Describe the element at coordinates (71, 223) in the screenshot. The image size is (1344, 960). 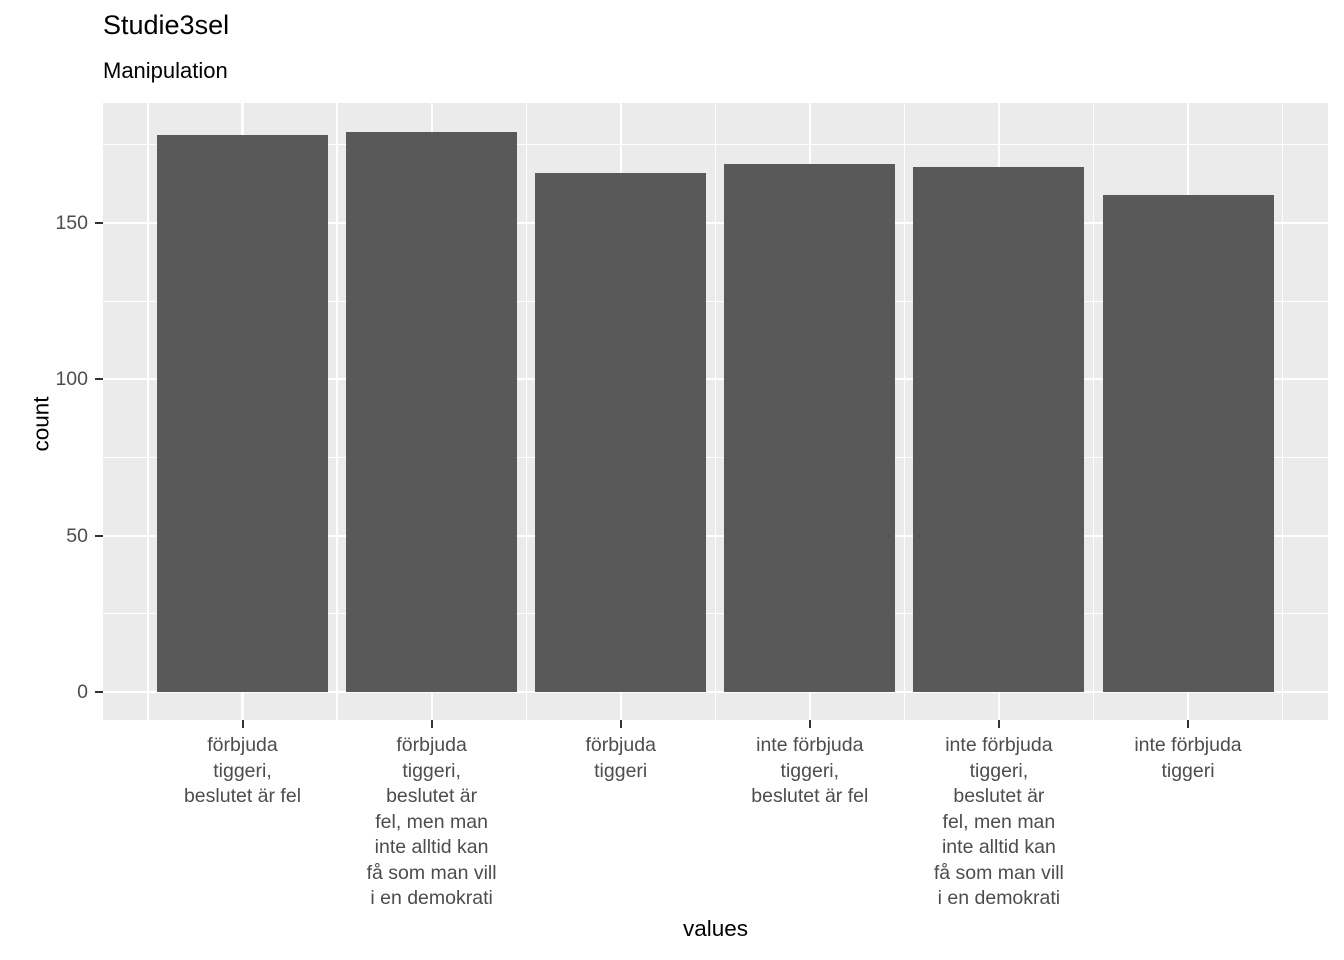
I see `y-tick-label: 150` at that location.